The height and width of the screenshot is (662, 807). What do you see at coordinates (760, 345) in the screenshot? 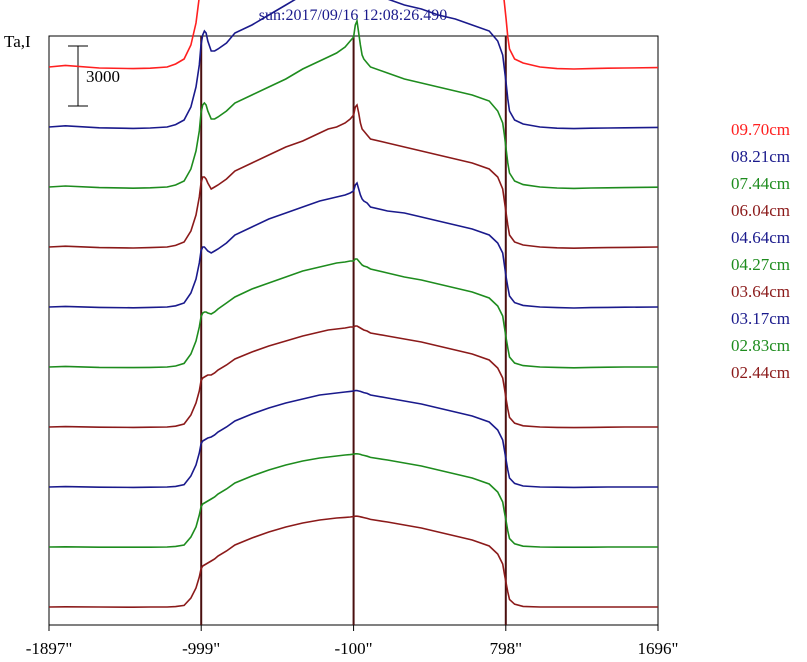
I see `legend-entry: 02.83cm` at bounding box center [760, 345].